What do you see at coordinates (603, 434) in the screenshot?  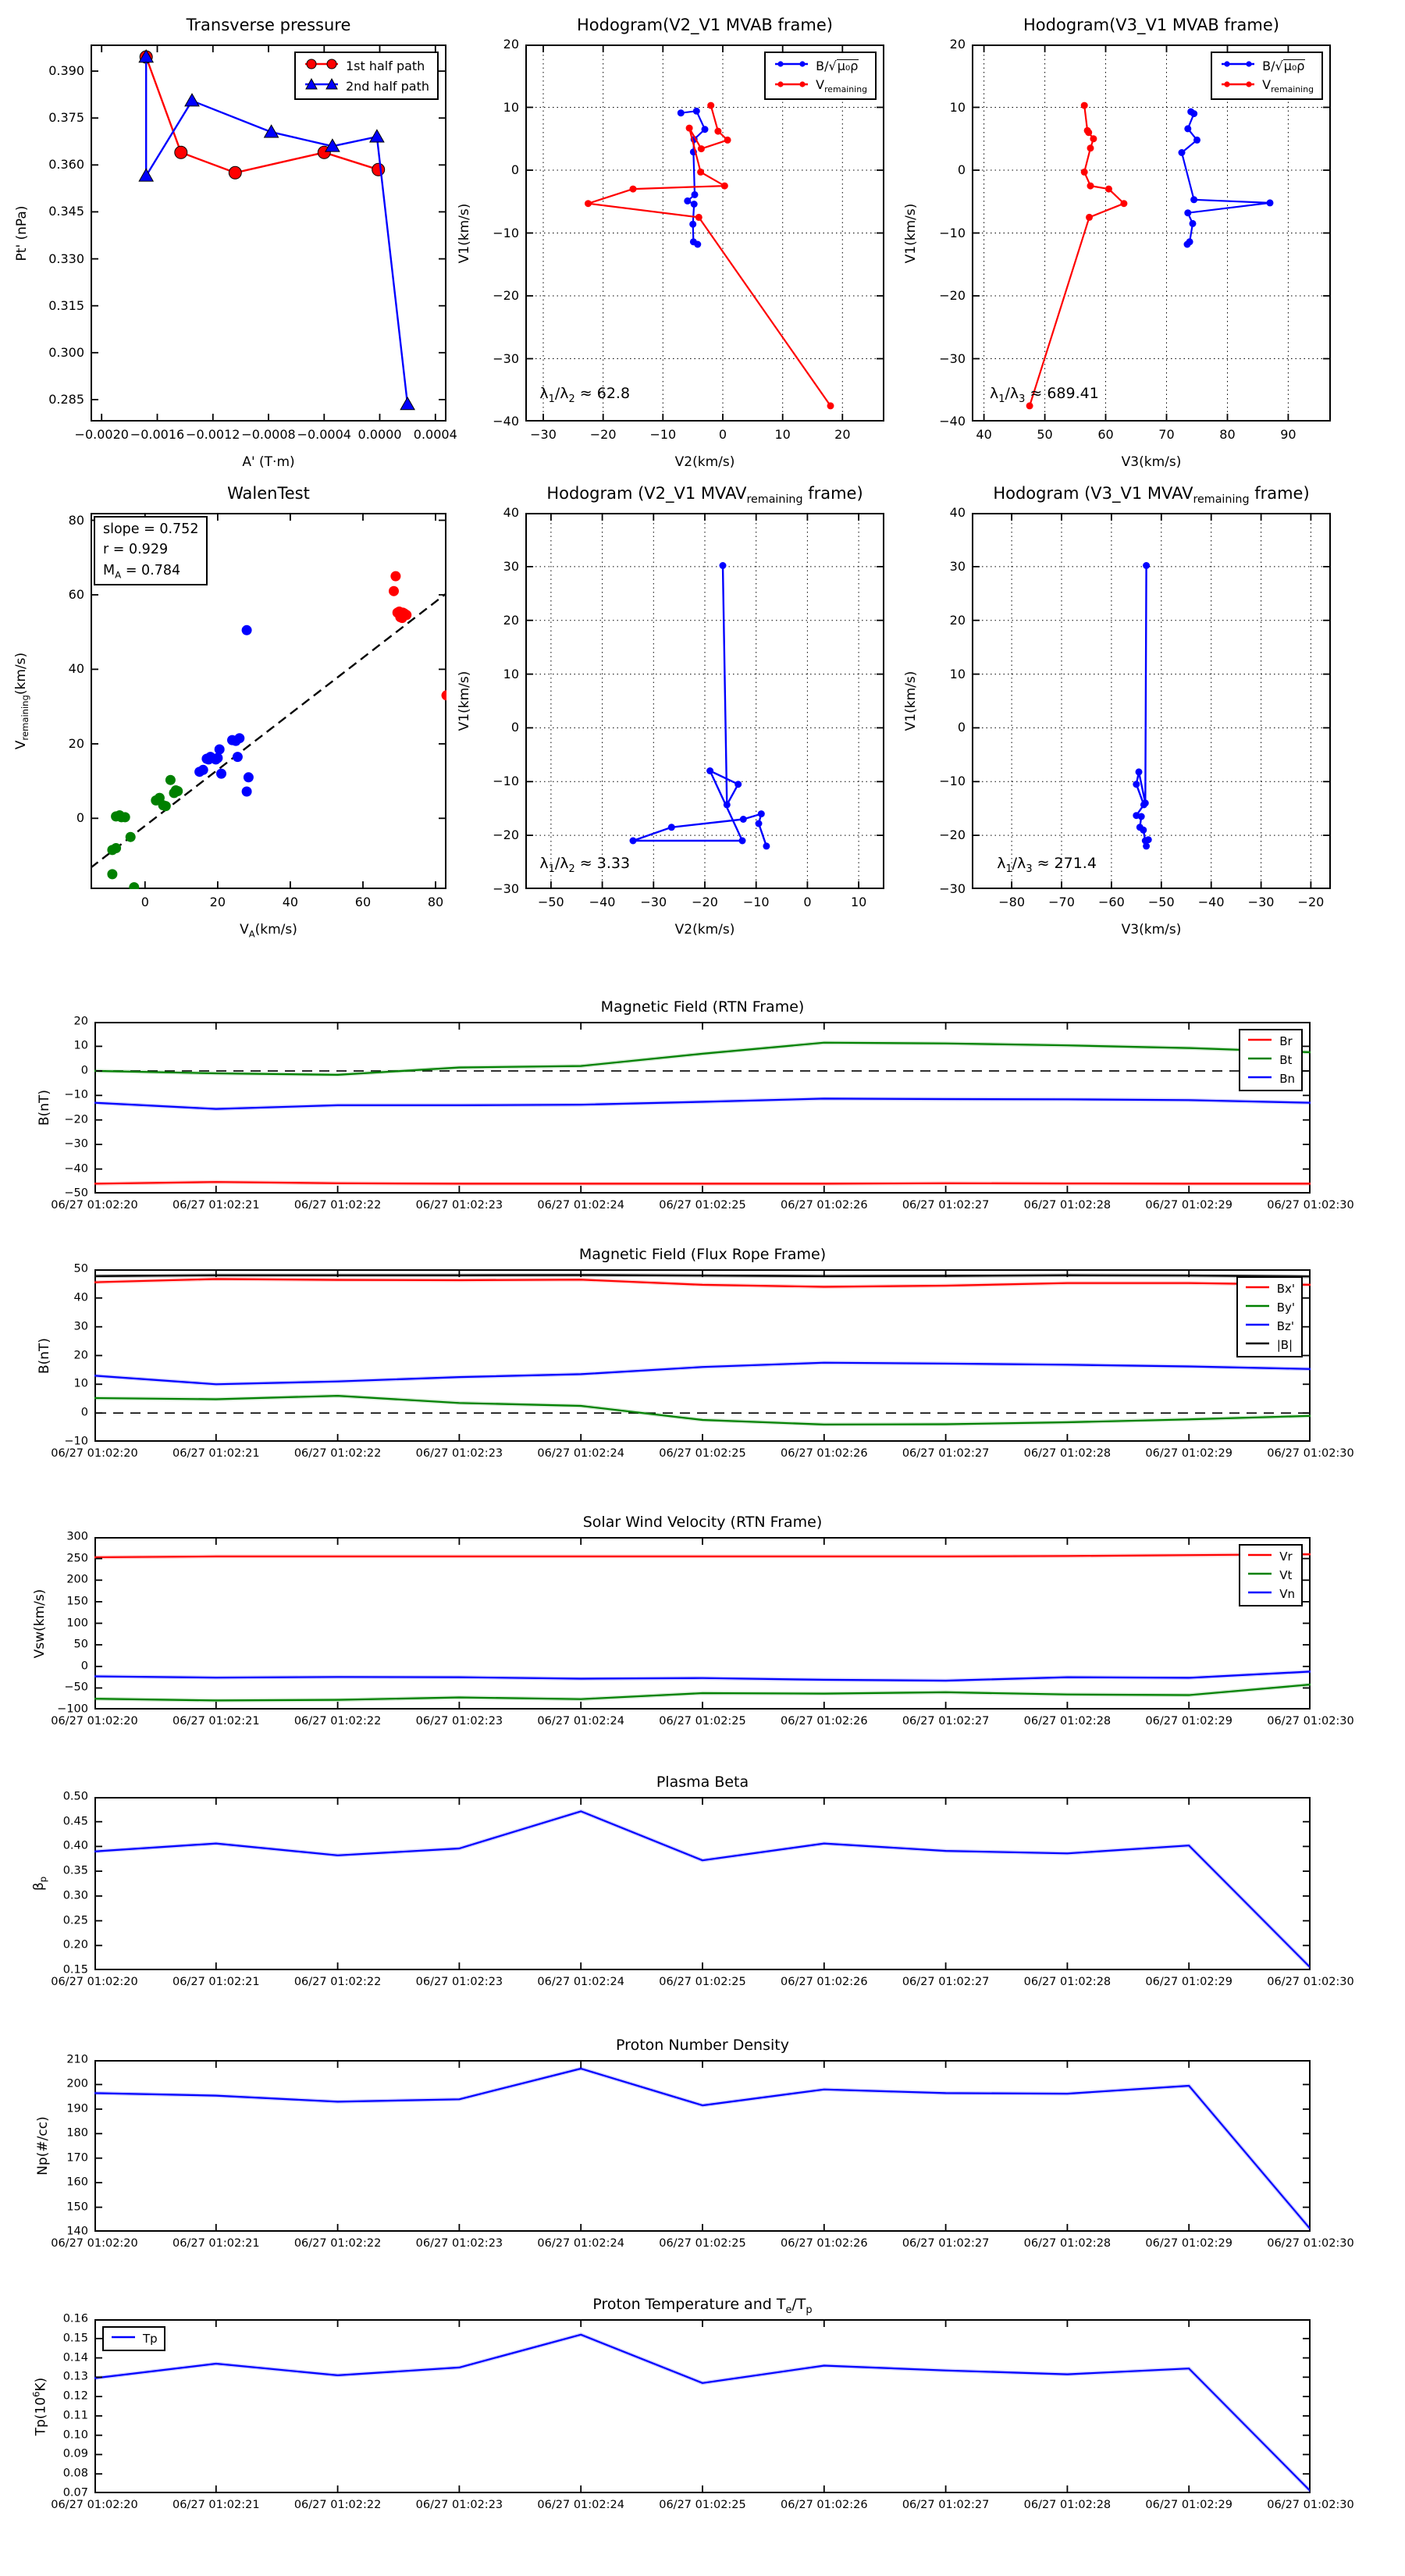 I see `hodogram-v2v1-mvab-x-tick-label: −20` at bounding box center [603, 434].